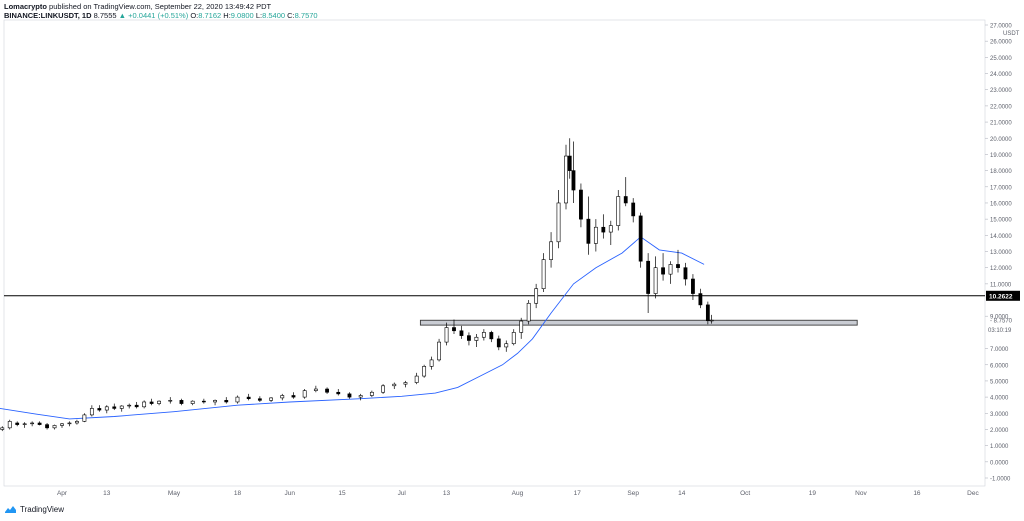 The image size is (1024, 521). I want to click on y-tick-label: 9.0000, so click(999, 318).